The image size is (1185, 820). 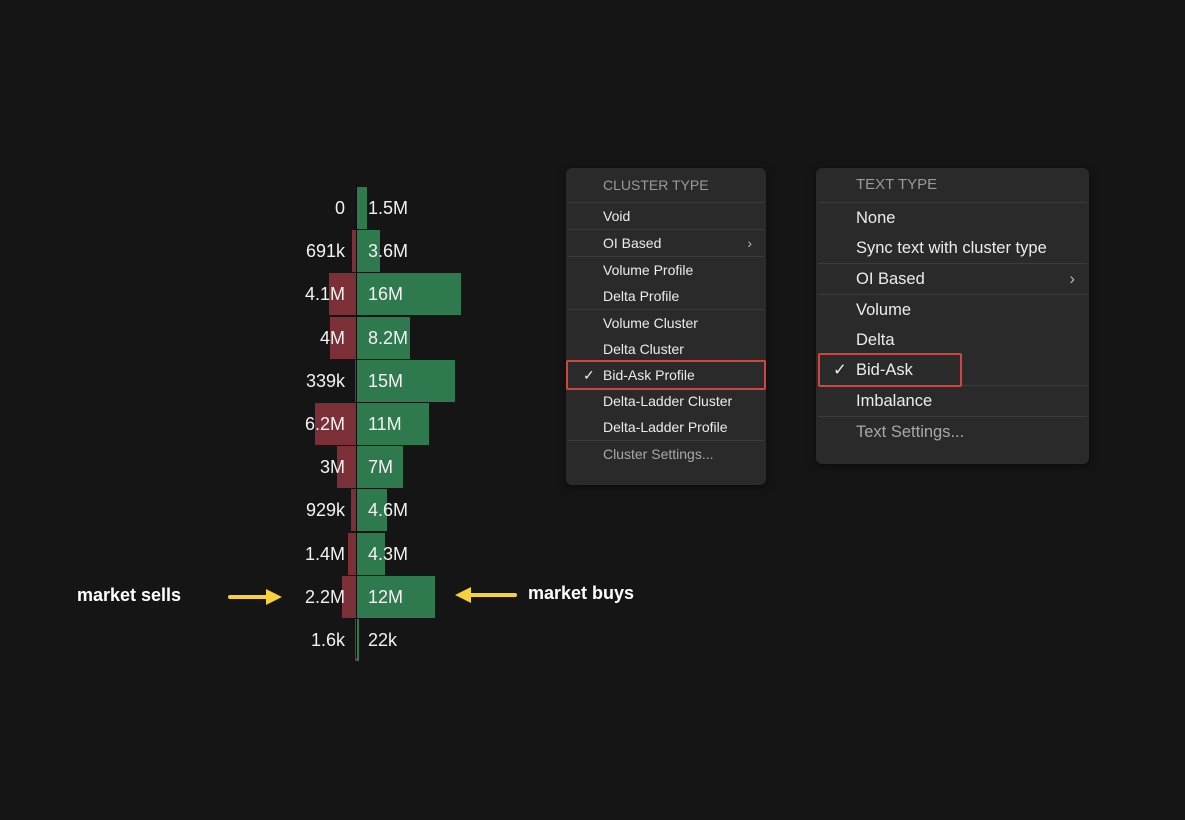 I want to click on bid-value-label: 3M, so click(x=332, y=467).